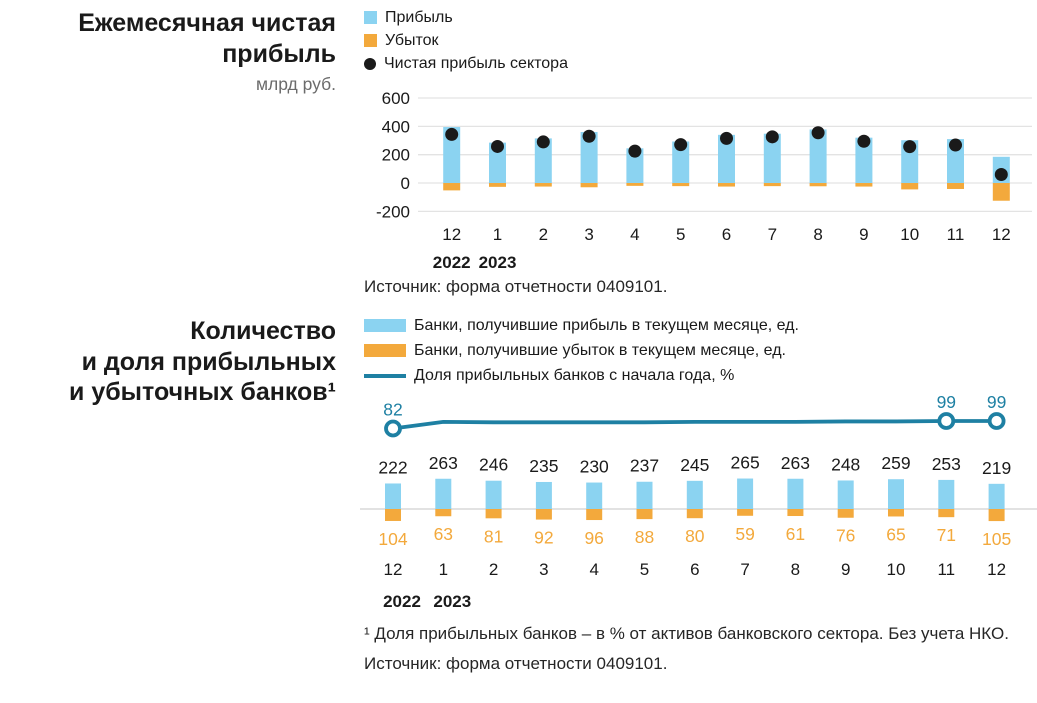 This screenshot has width=1037, height=703. Describe the element at coordinates (694, 465) in the screenshot. I see `profitable-banks-value: 245` at that location.